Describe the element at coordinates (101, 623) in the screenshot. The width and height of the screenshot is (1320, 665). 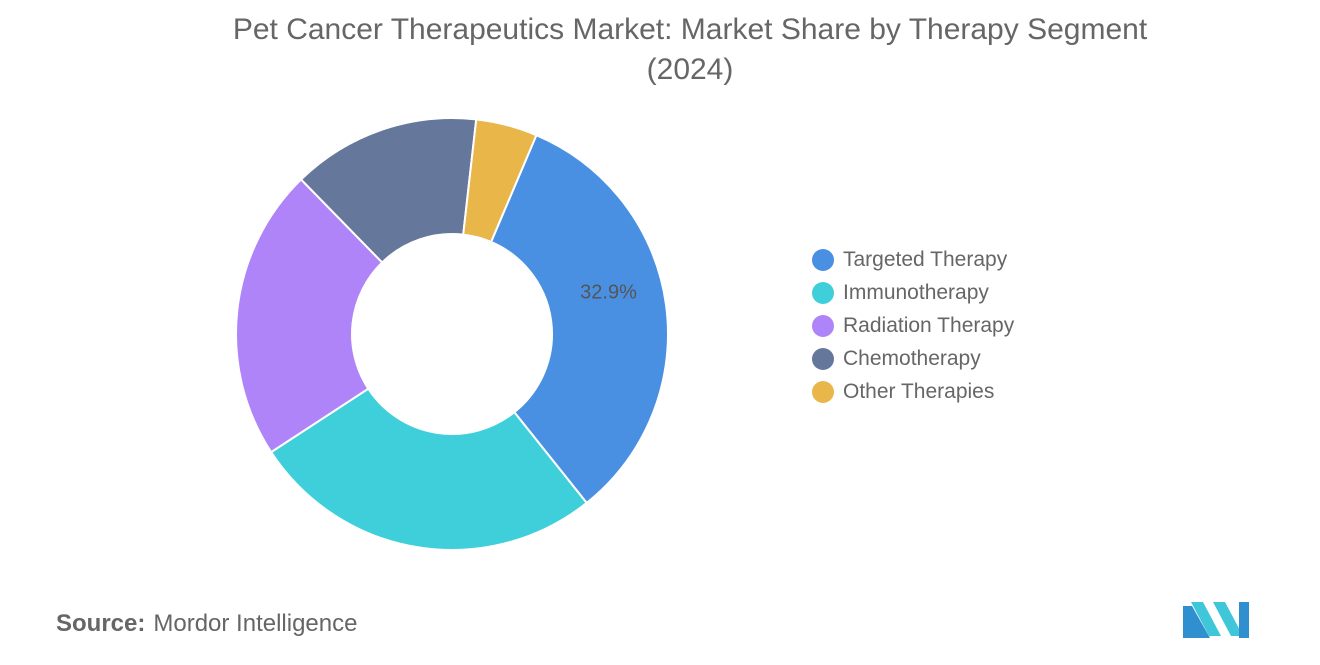
I see `source-label: Source:` at that location.